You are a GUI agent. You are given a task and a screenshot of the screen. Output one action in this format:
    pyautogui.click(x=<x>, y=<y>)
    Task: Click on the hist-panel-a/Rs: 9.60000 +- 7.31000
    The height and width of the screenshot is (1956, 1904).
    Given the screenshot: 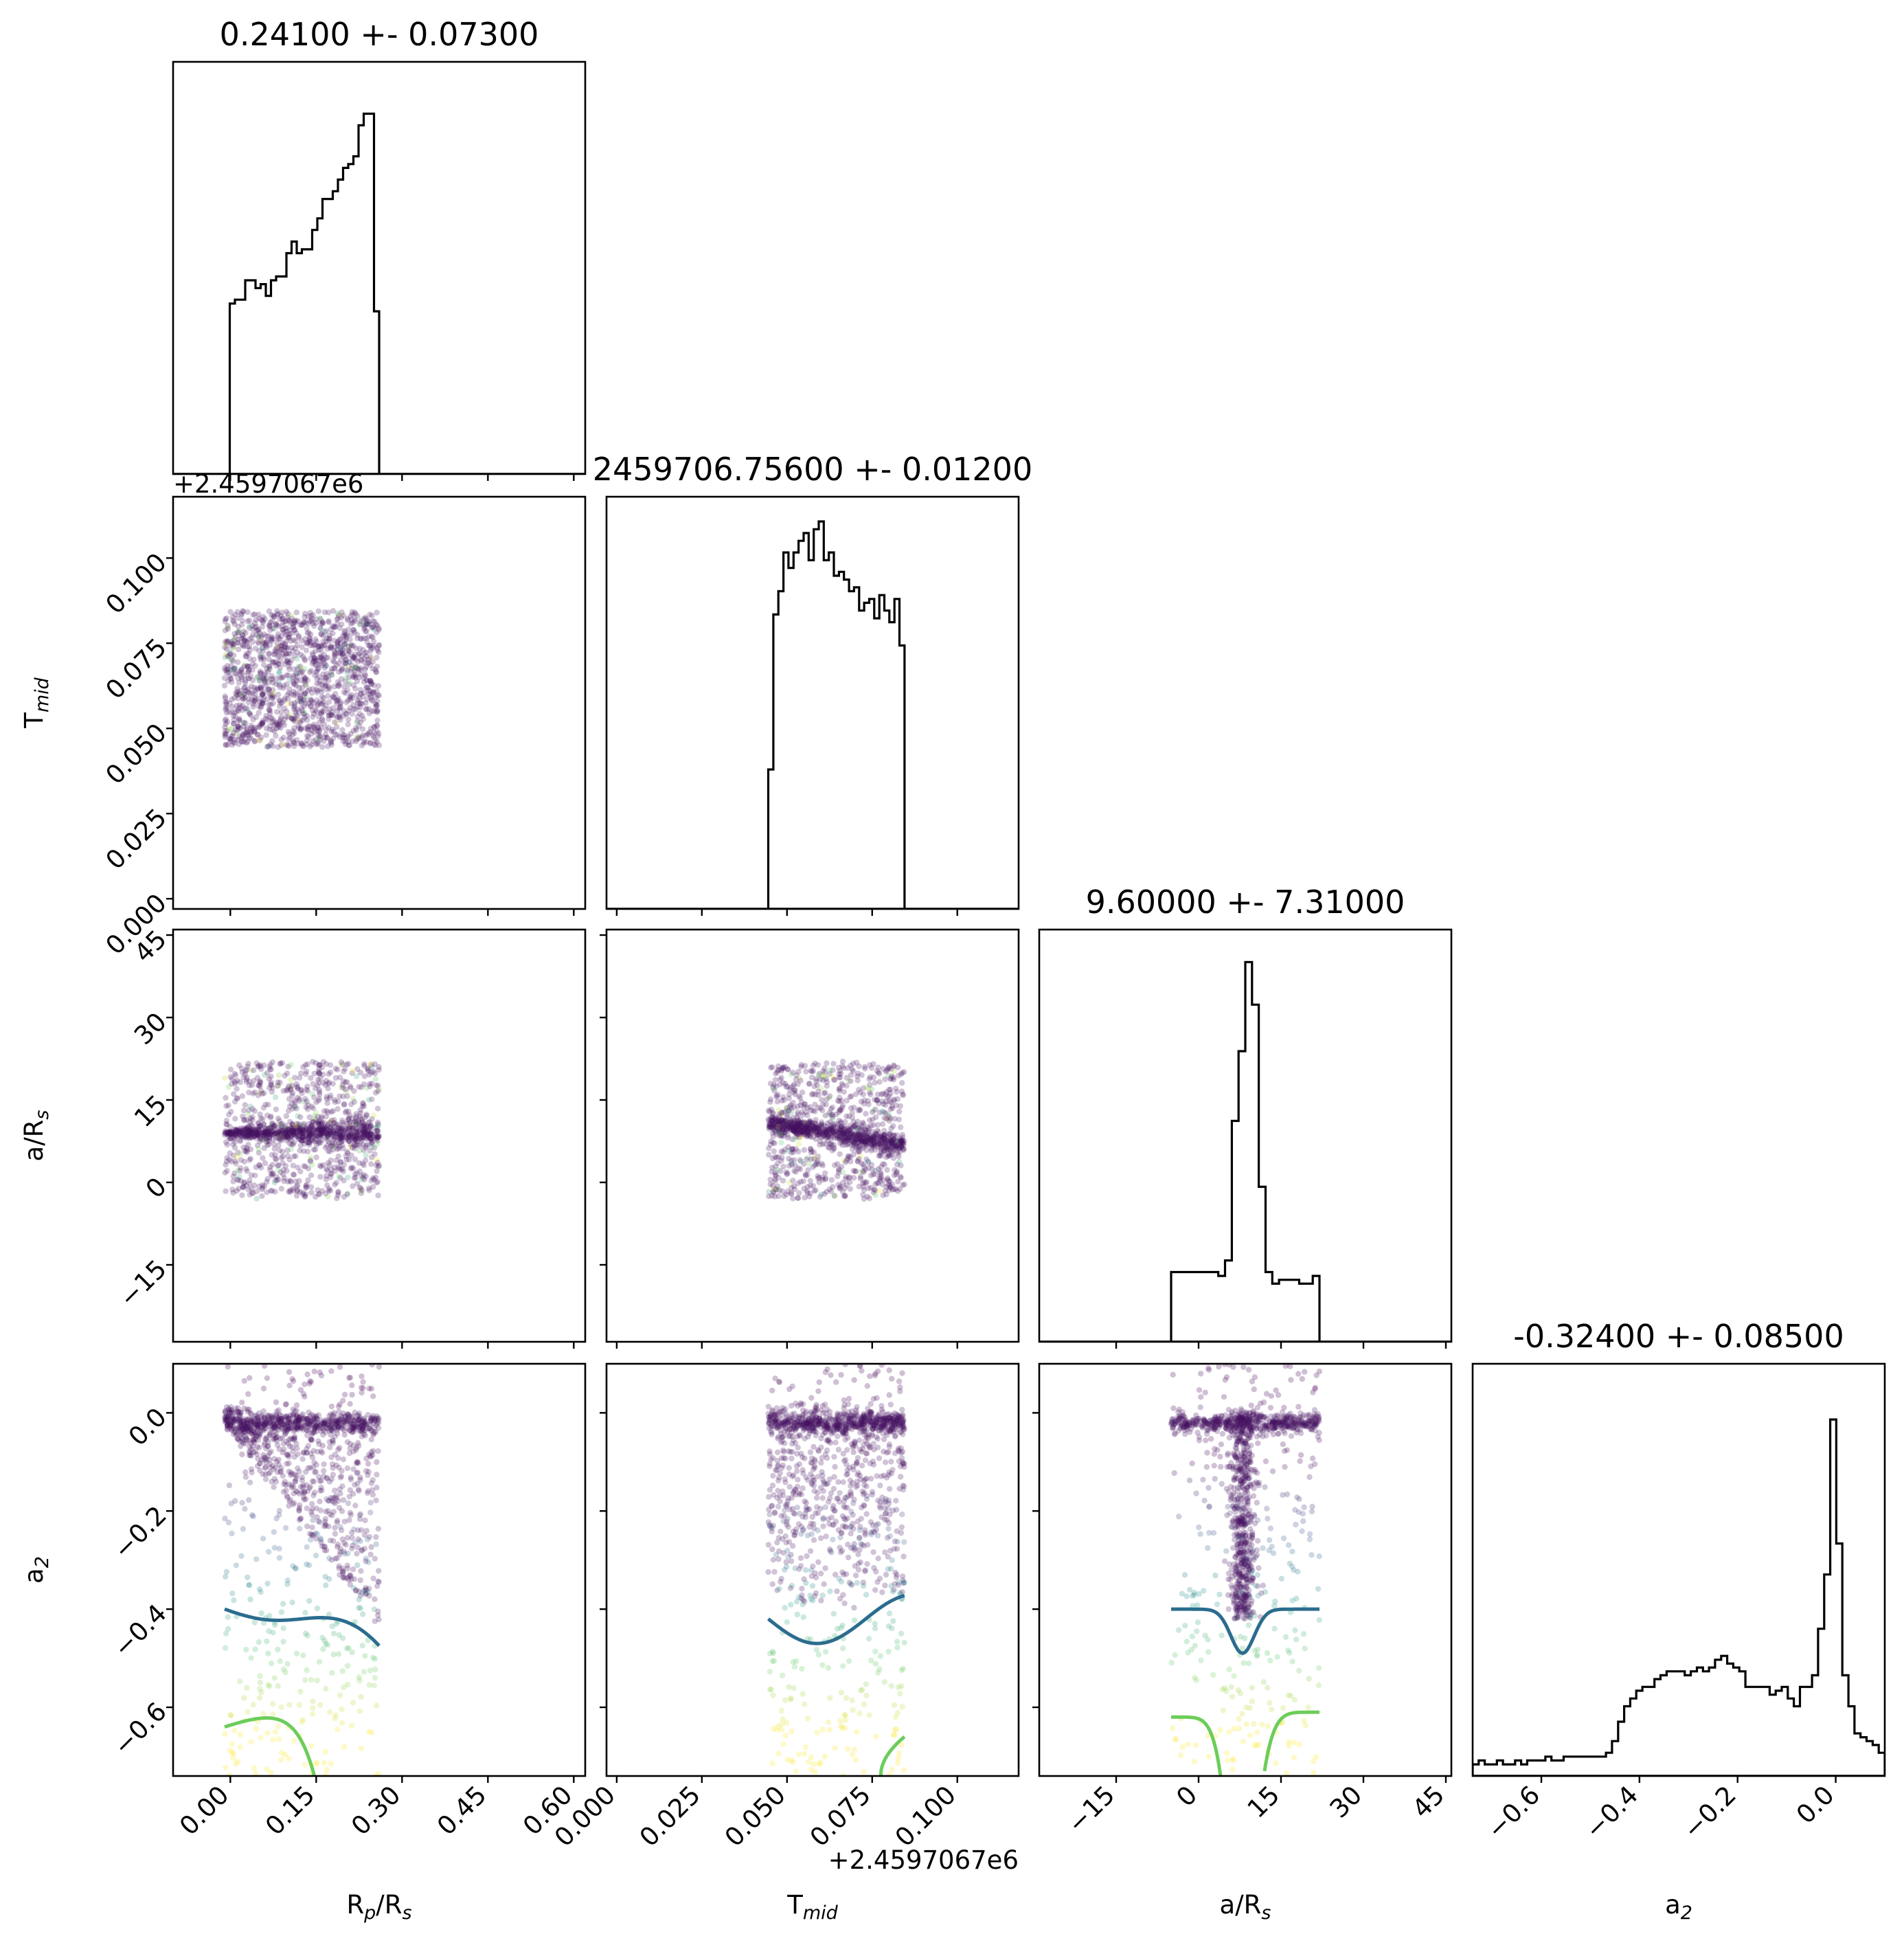 What is the action you would take?
    pyautogui.click(x=1245, y=1116)
    